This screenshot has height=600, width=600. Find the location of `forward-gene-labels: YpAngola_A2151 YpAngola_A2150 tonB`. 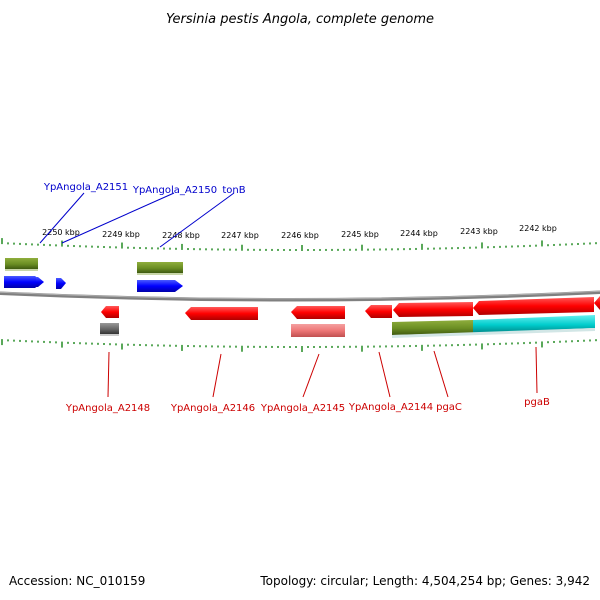

forward-gene-labels: YpAngola_A2151 YpAngola_A2150 tonB is located at coordinates (142, 215).